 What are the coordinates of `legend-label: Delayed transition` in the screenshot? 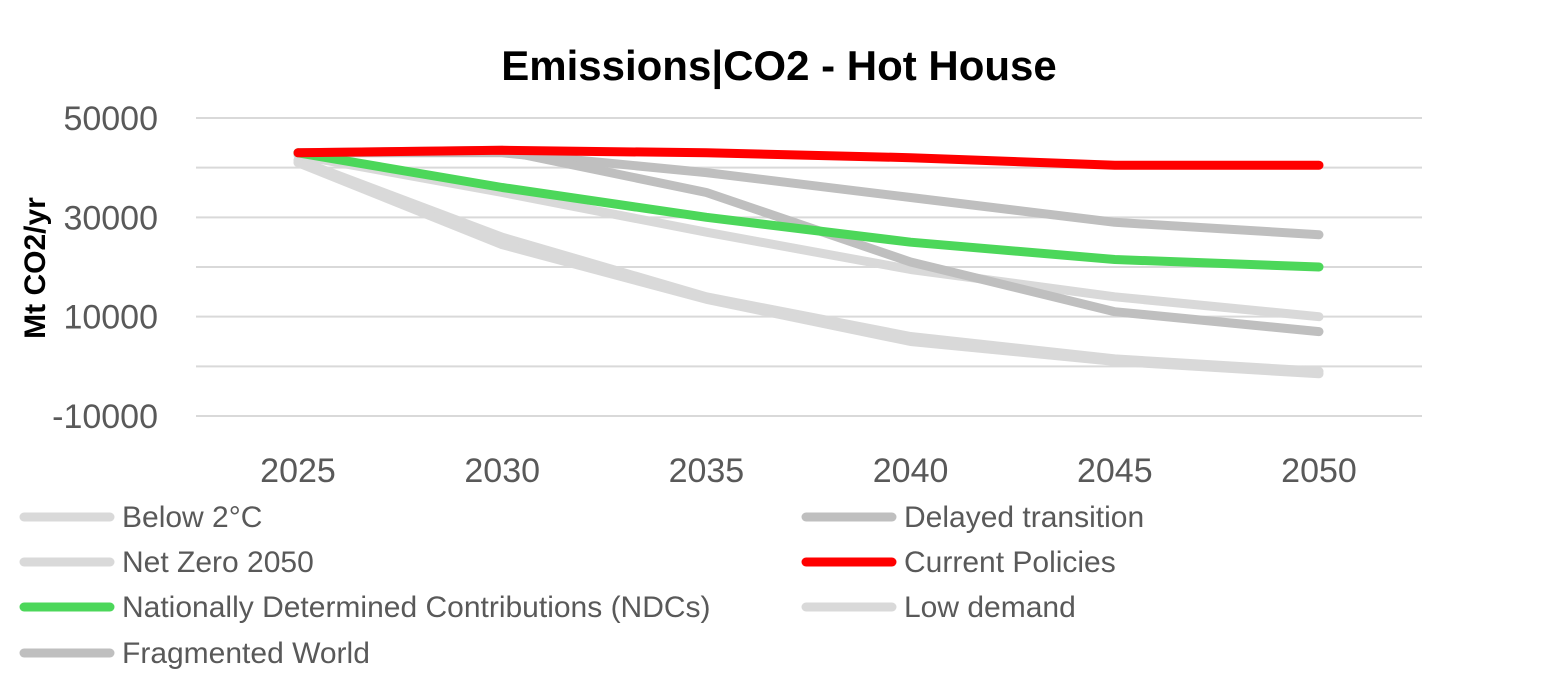 It's located at (1024, 517).